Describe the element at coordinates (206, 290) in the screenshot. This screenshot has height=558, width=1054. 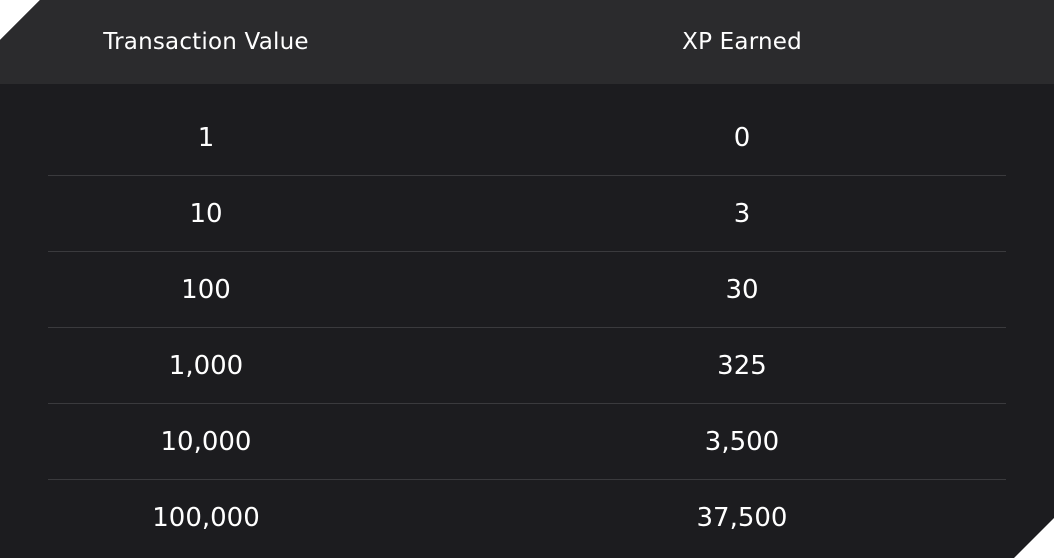
I see `transaction-value-cell: 100` at that location.